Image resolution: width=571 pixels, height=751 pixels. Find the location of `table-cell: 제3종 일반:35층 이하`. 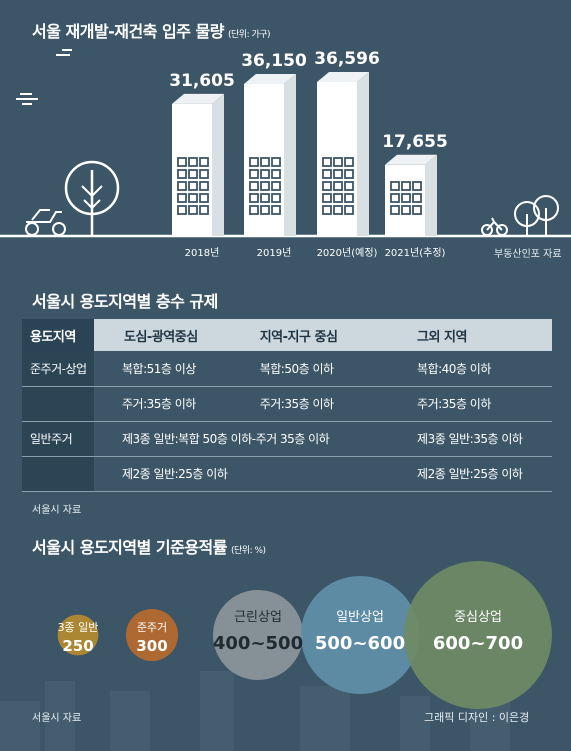

table-cell: 제3종 일반:35층 이하 is located at coordinates (464, 438).